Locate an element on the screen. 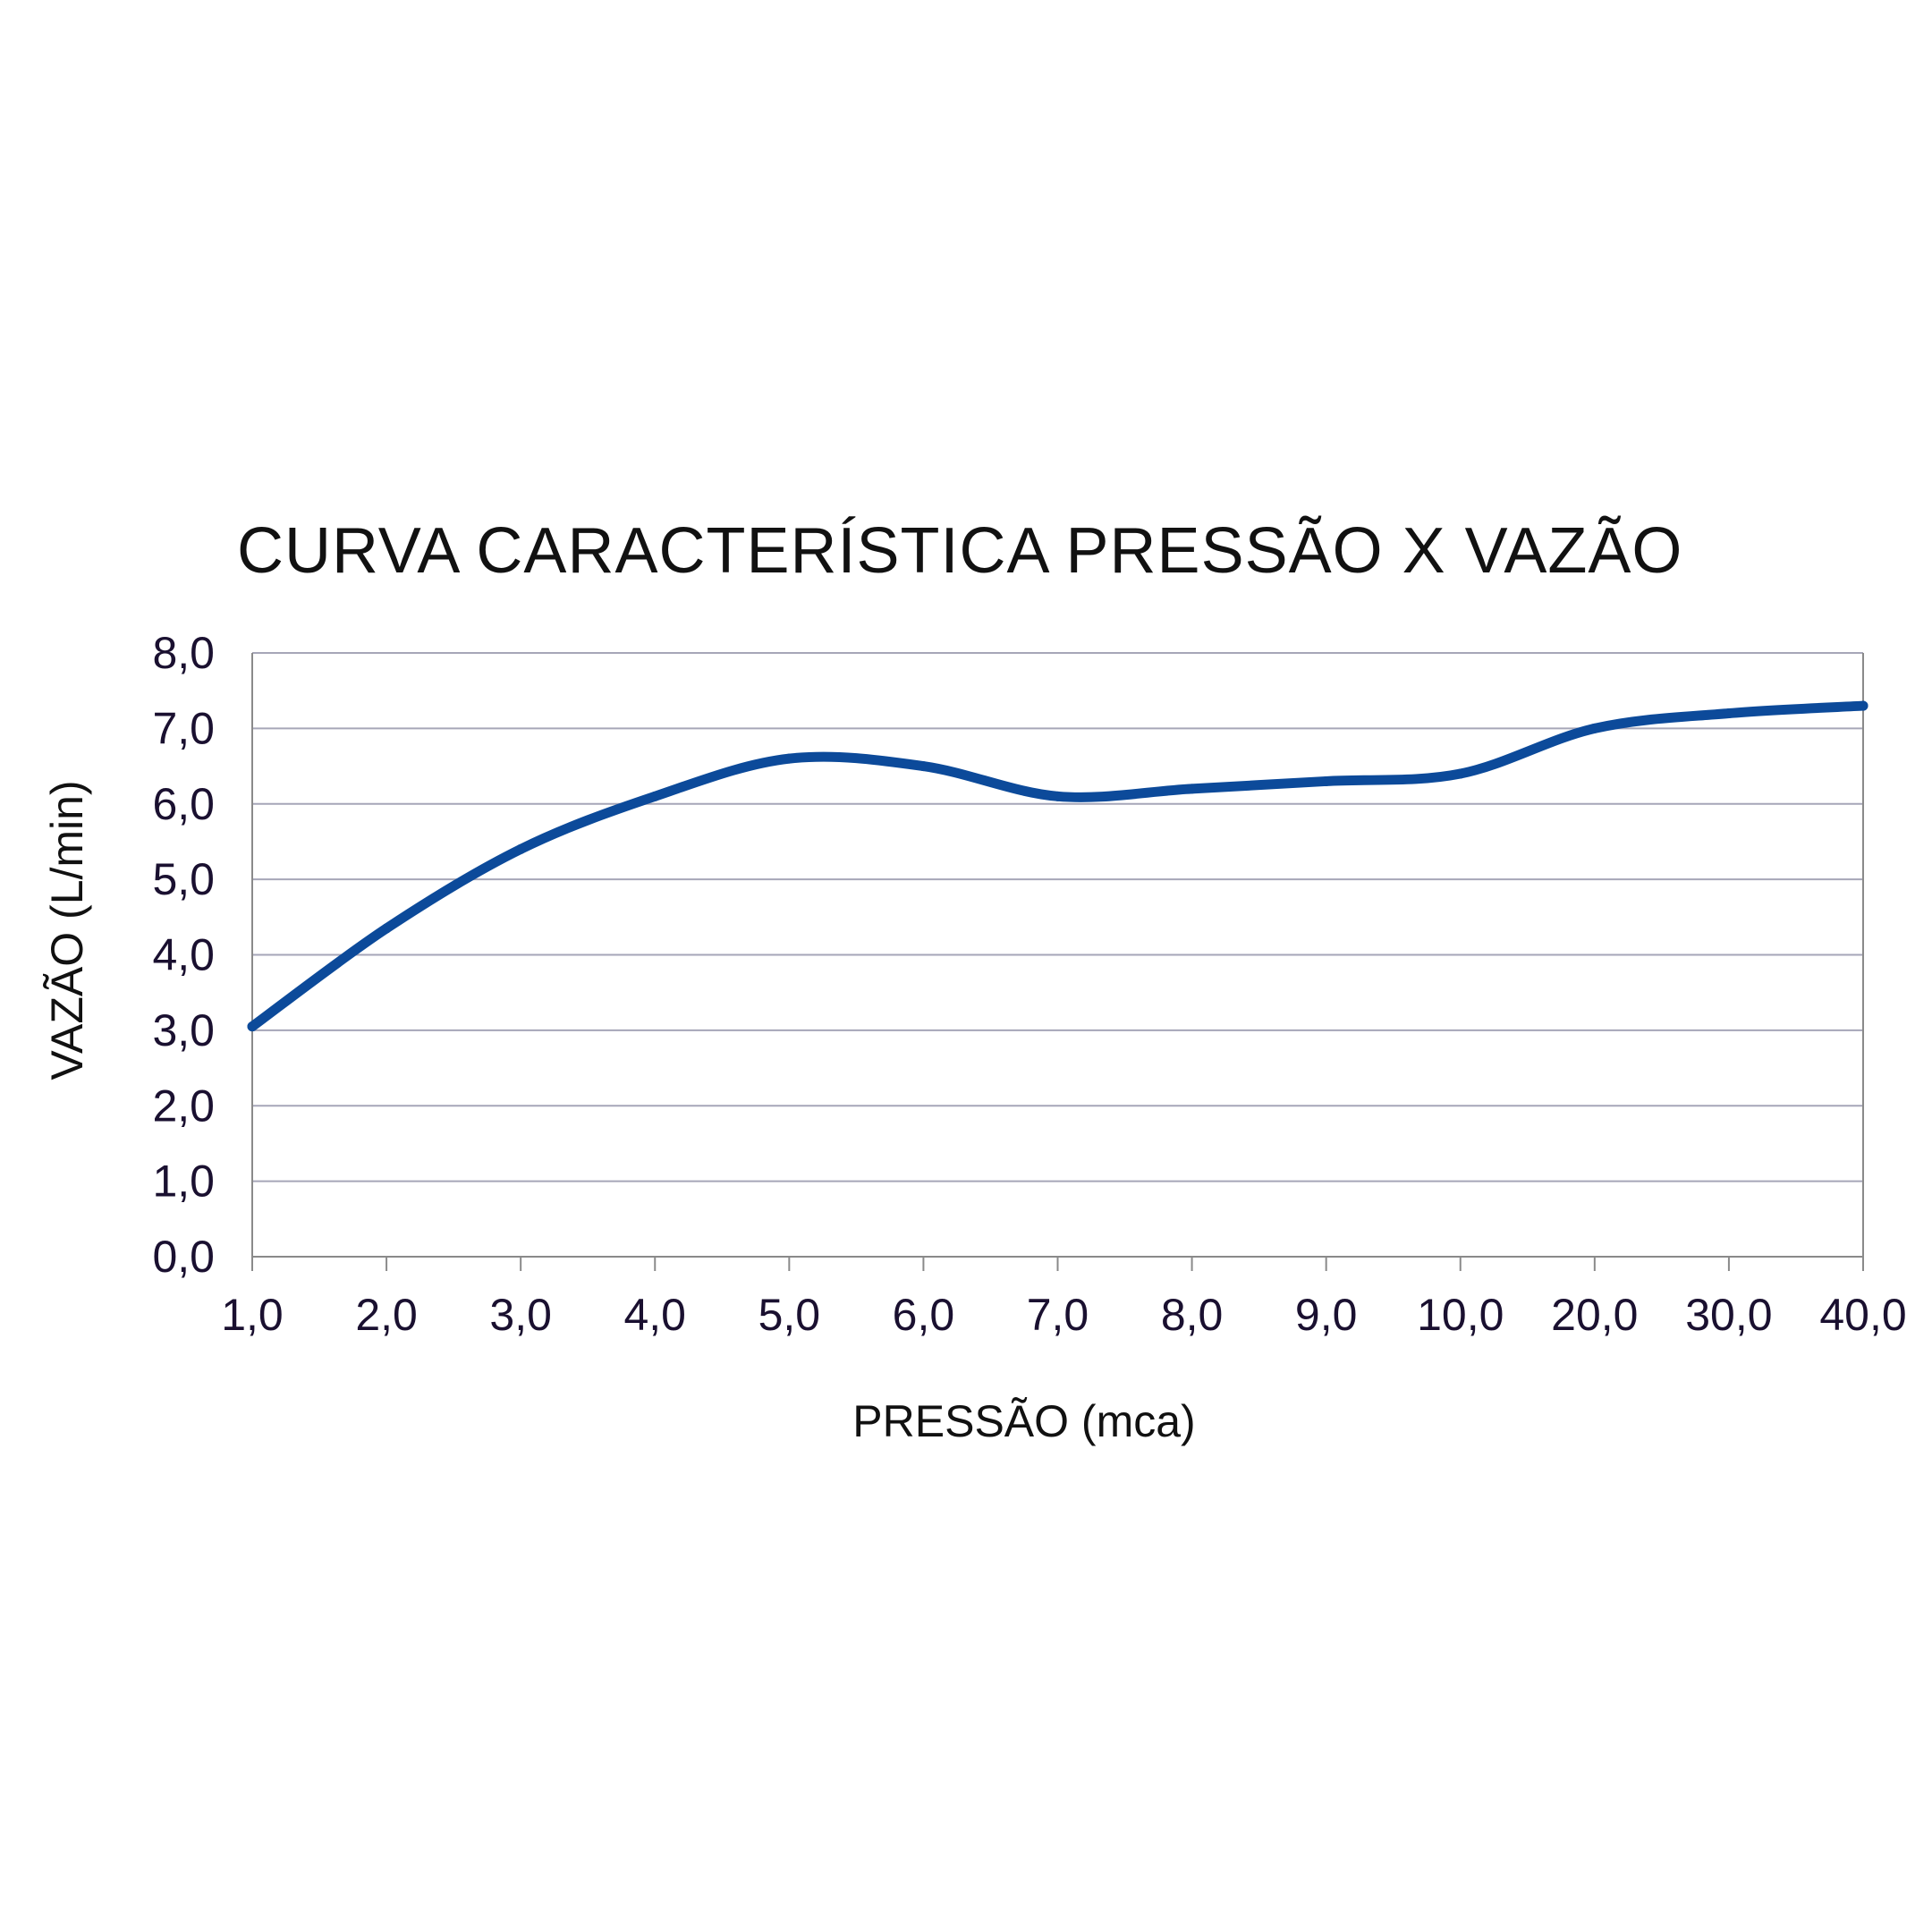 The height and width of the screenshot is (1932, 1932). y-tick-label: 8,0 is located at coordinates (183, 653).